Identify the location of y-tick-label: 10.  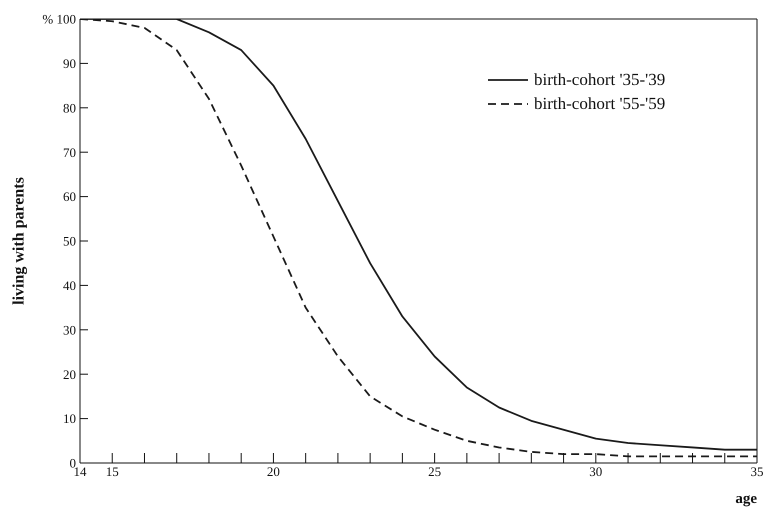
(69, 418).